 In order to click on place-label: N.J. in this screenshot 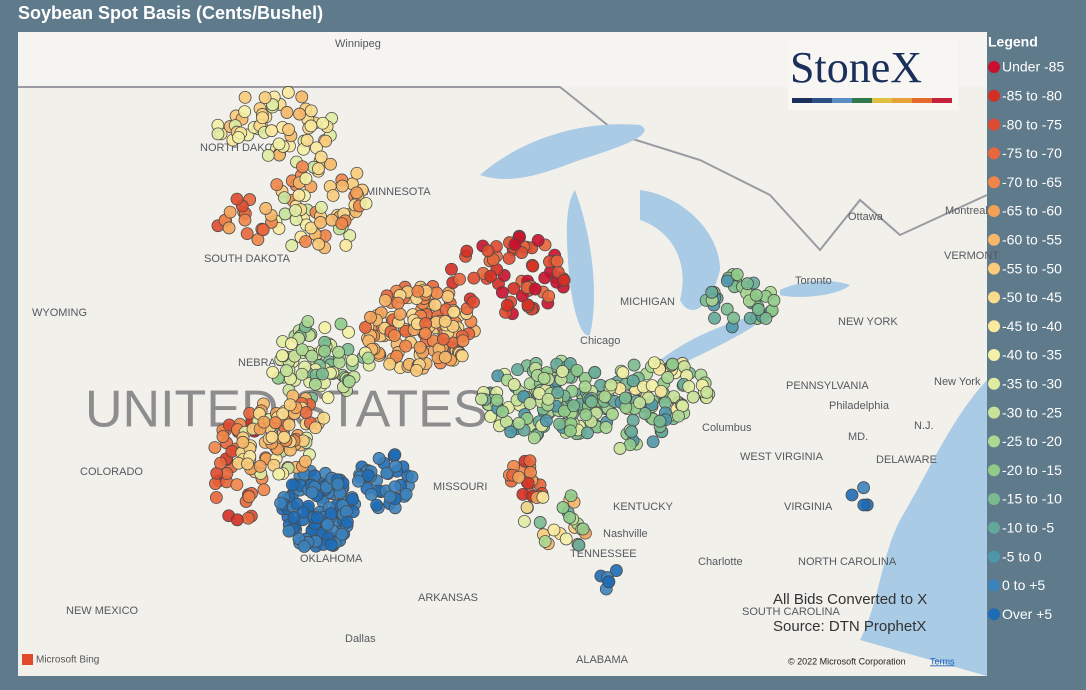, I will do `click(924, 426)`.